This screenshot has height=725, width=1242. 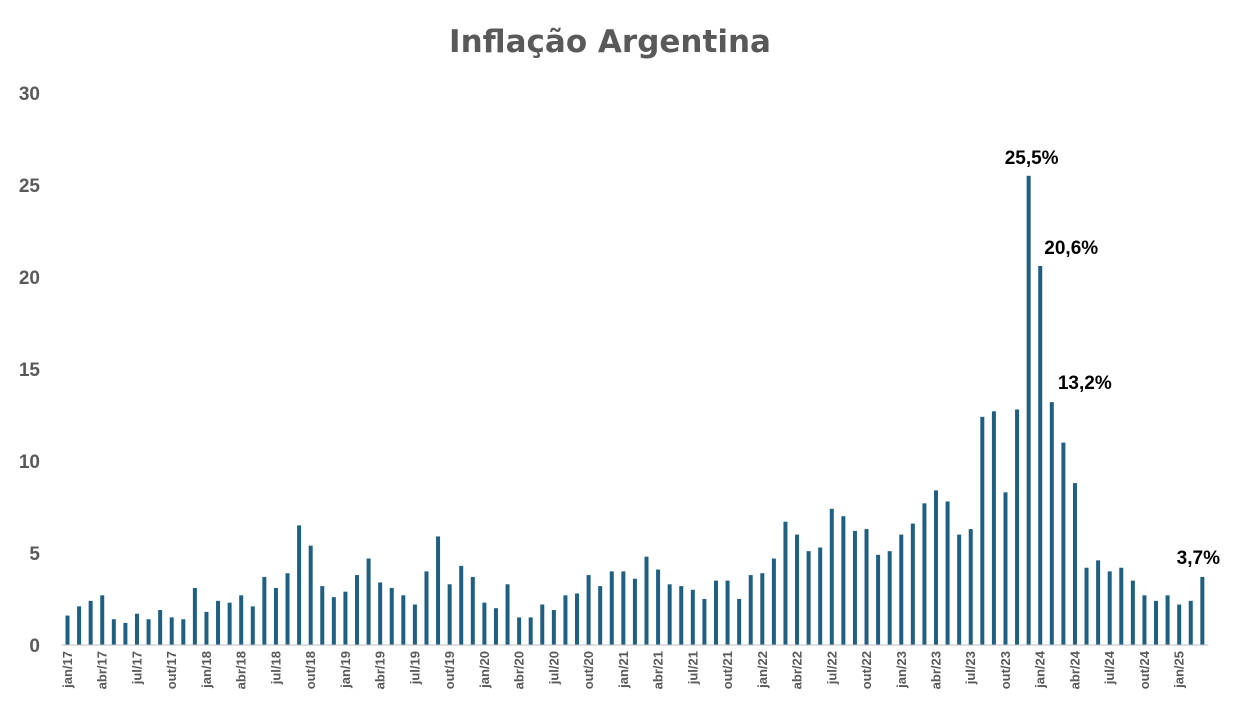 What do you see at coordinates (241, 670) in the screenshot?
I see `x-tick-label: abr/18` at bounding box center [241, 670].